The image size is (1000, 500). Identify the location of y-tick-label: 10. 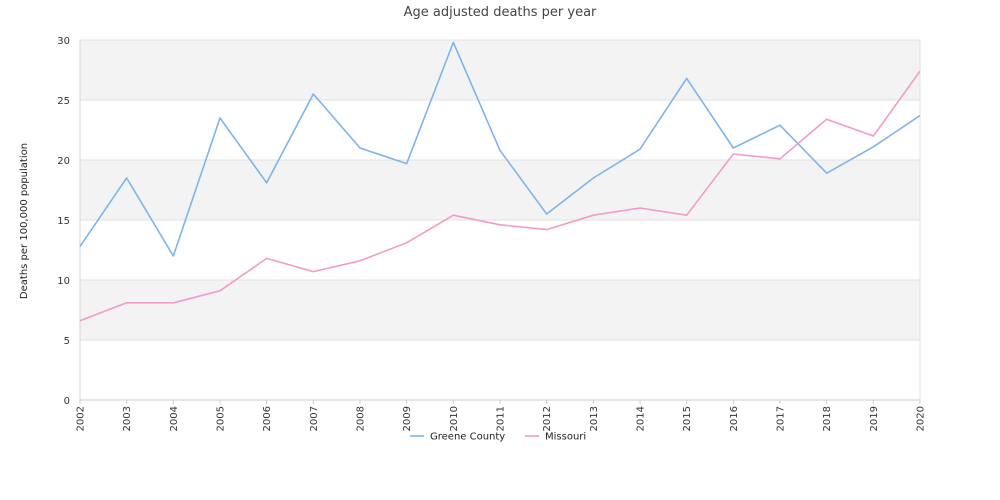
(63, 281).